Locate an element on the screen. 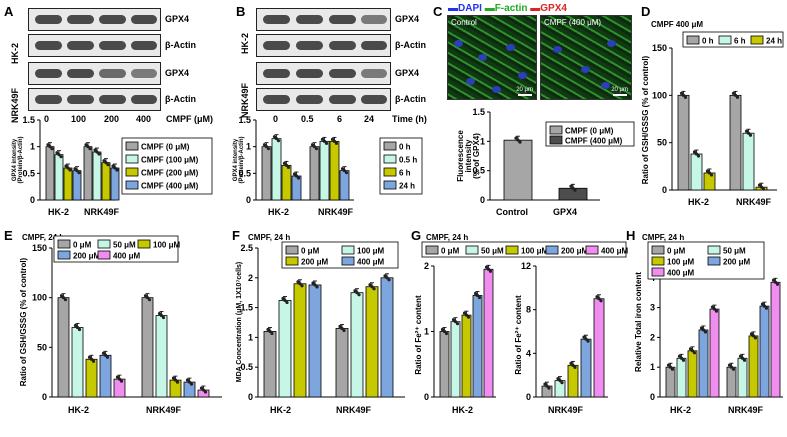  panel-d-label: D is located at coordinates (646, 11).